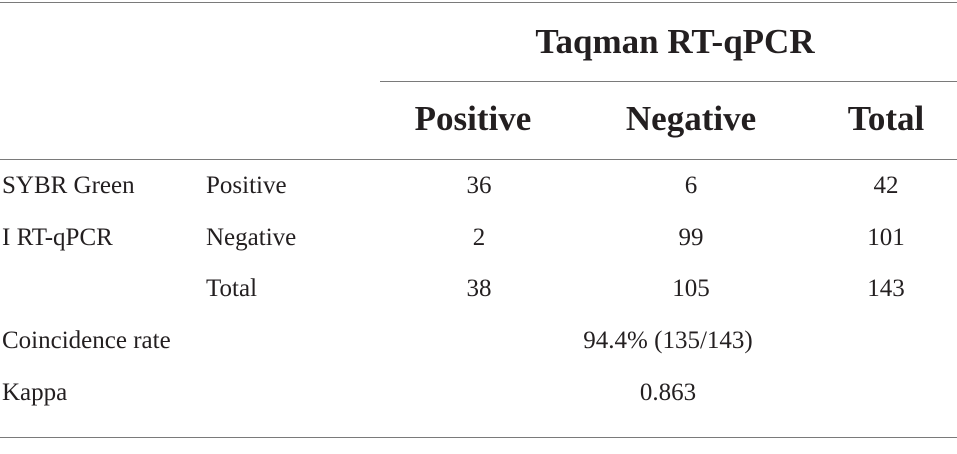  What do you see at coordinates (691, 237) in the screenshot?
I see `cell-negative-negative: 99` at bounding box center [691, 237].